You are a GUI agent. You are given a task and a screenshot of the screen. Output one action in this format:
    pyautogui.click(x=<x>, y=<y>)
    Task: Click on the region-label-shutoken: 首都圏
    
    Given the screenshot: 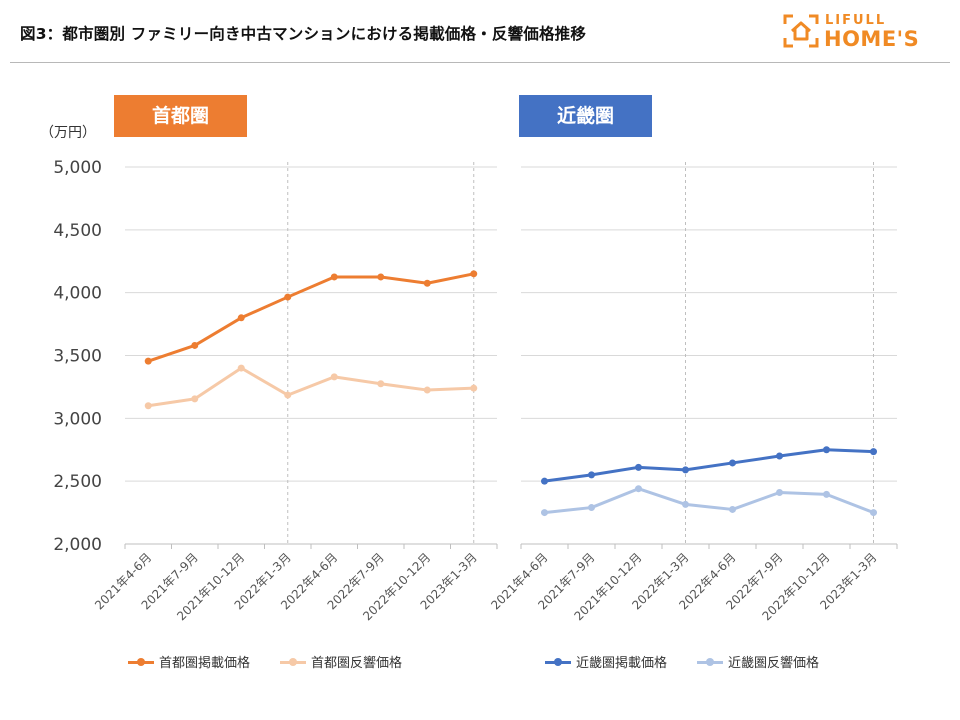 What is the action you would take?
    pyautogui.click(x=180, y=116)
    